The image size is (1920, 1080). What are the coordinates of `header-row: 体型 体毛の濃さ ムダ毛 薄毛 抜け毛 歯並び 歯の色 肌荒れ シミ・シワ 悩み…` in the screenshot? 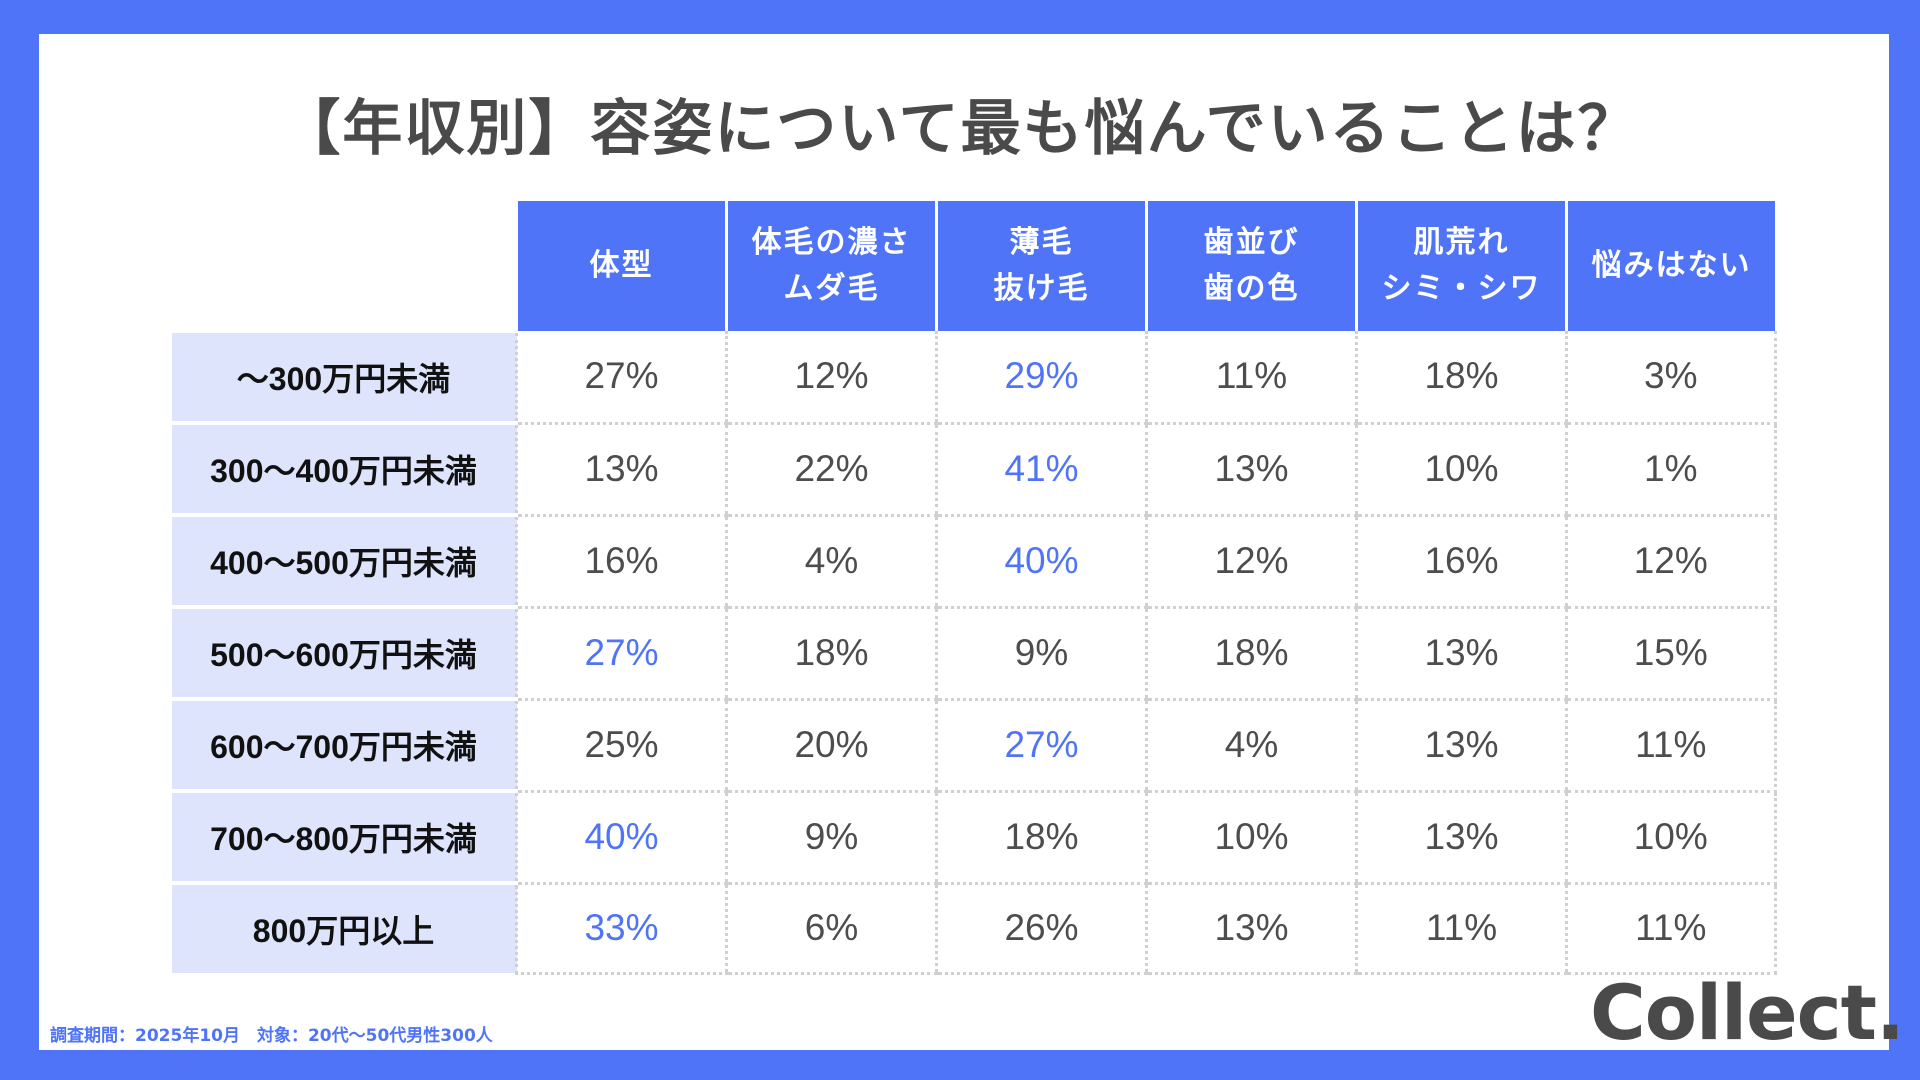 It's located at (973, 266).